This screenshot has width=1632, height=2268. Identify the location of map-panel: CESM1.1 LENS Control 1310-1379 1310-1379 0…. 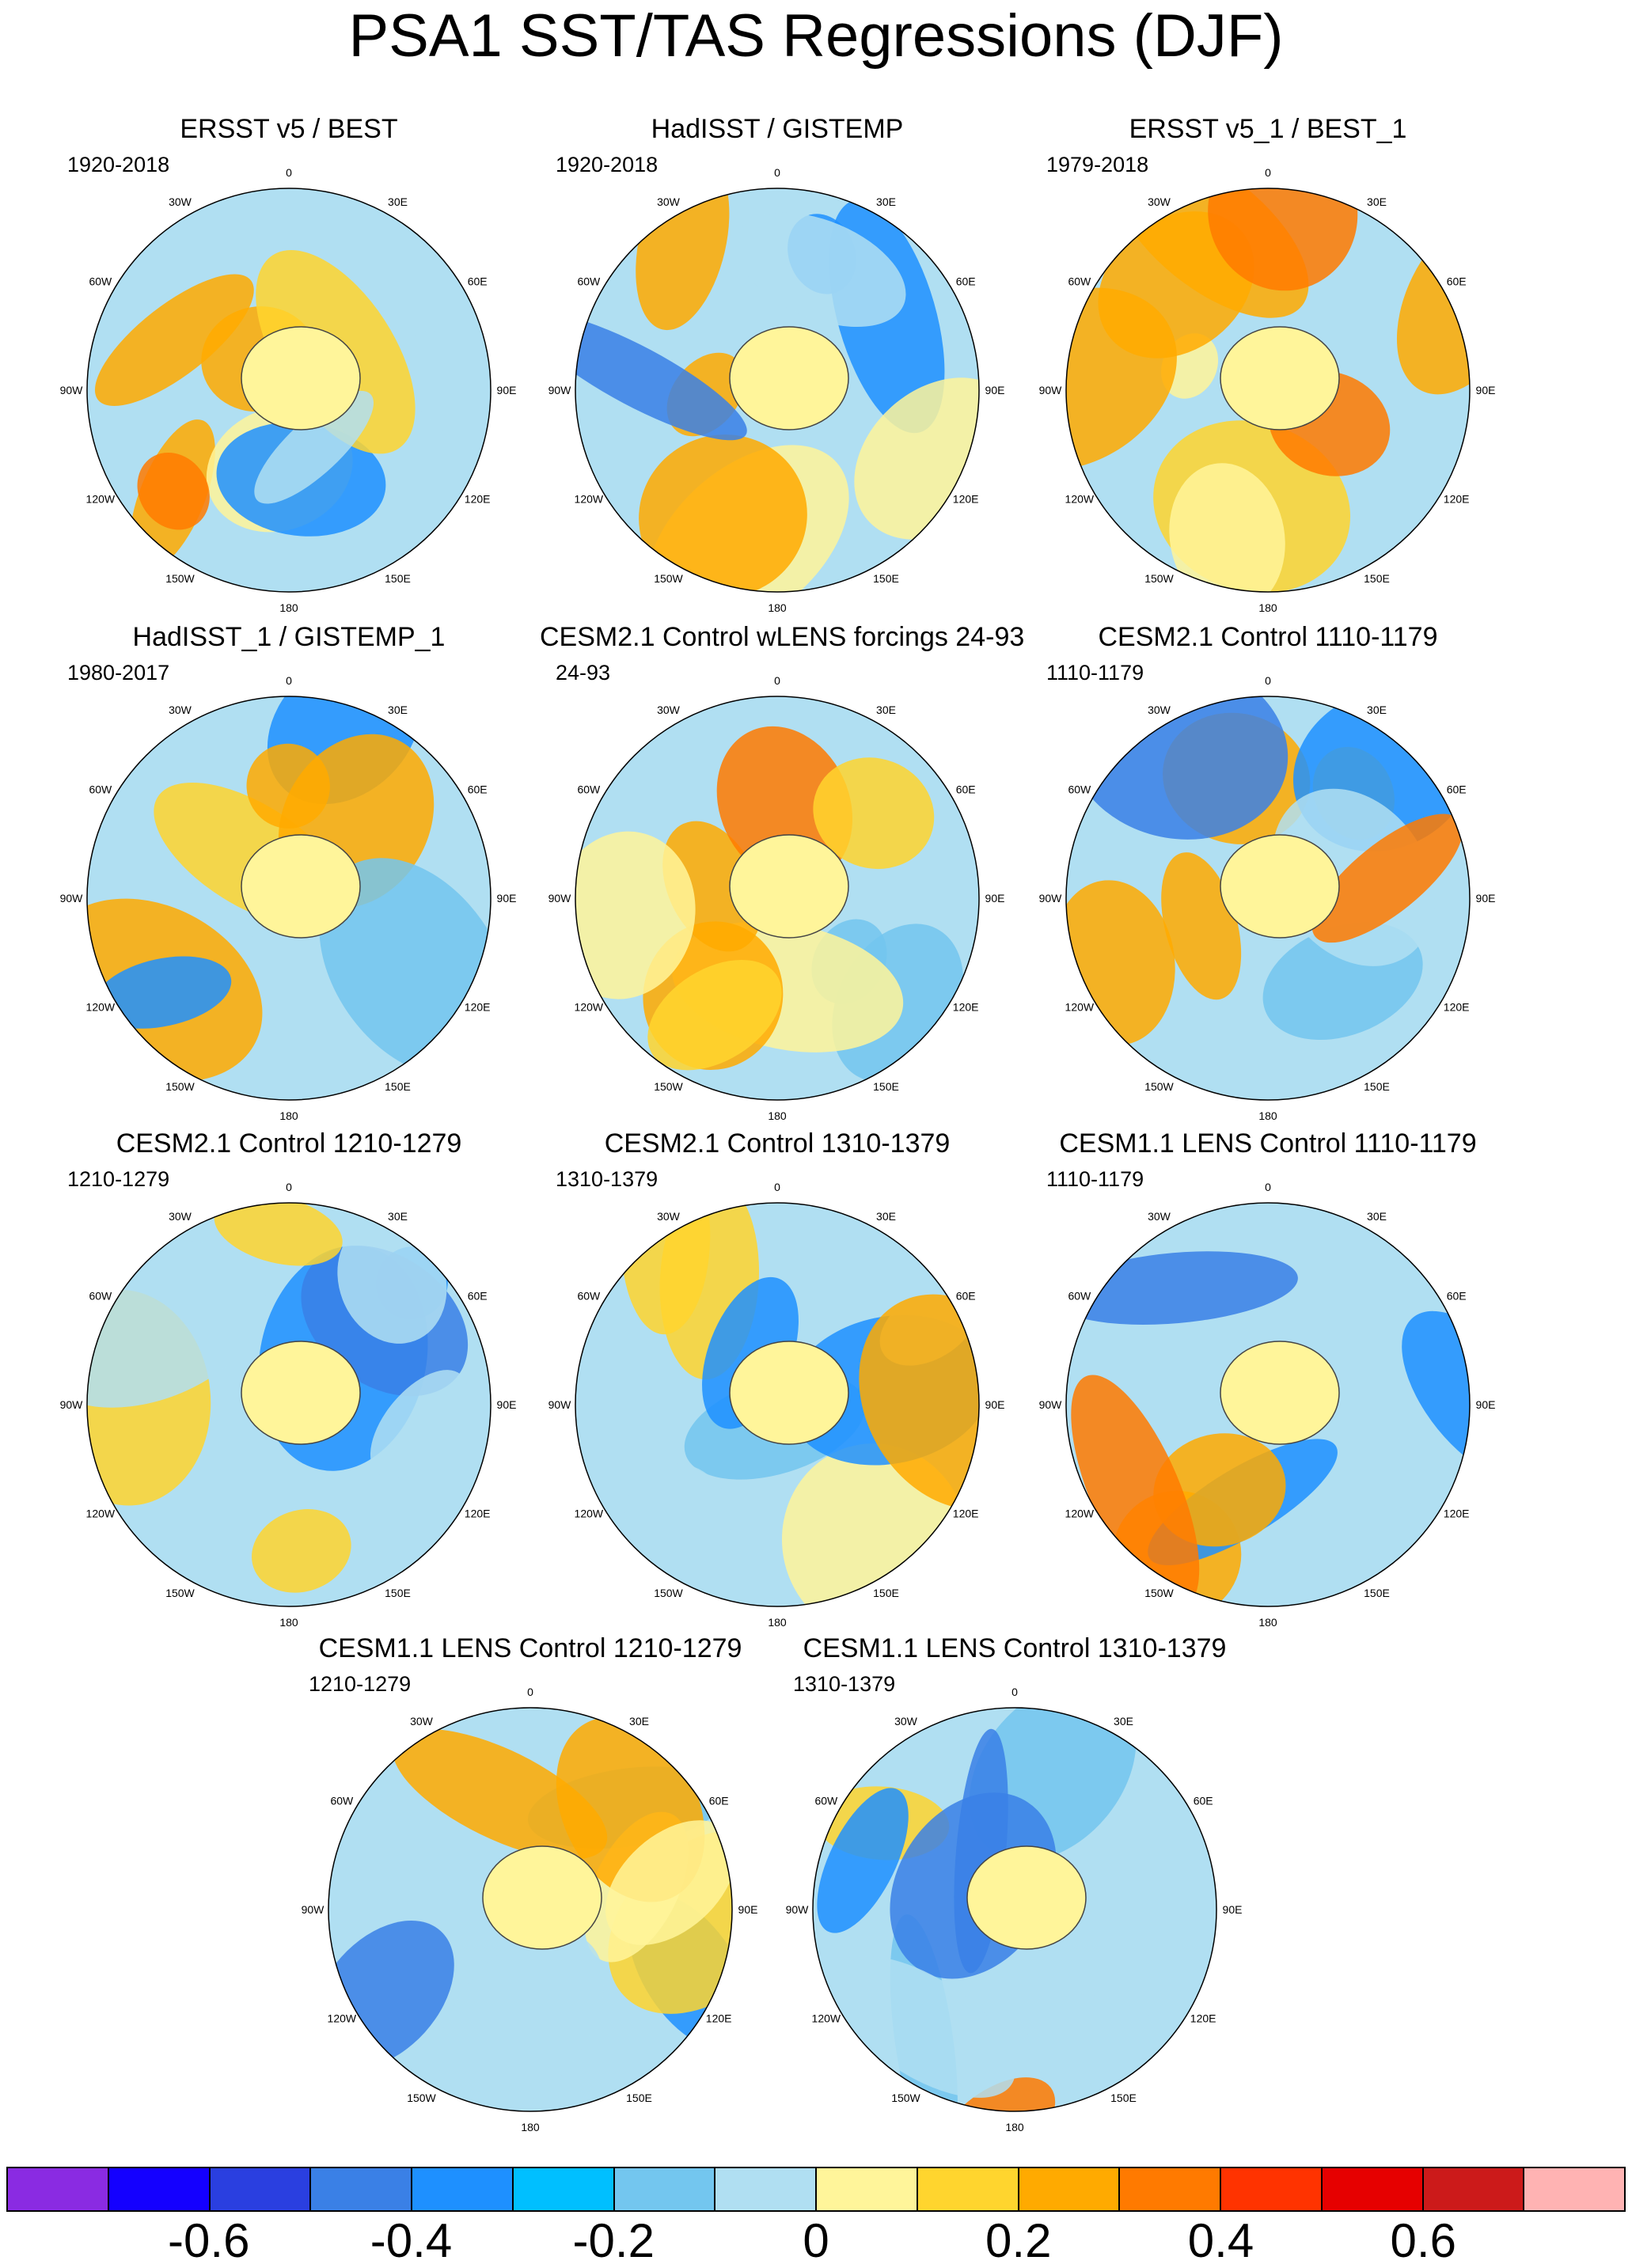
(1014, 1886).